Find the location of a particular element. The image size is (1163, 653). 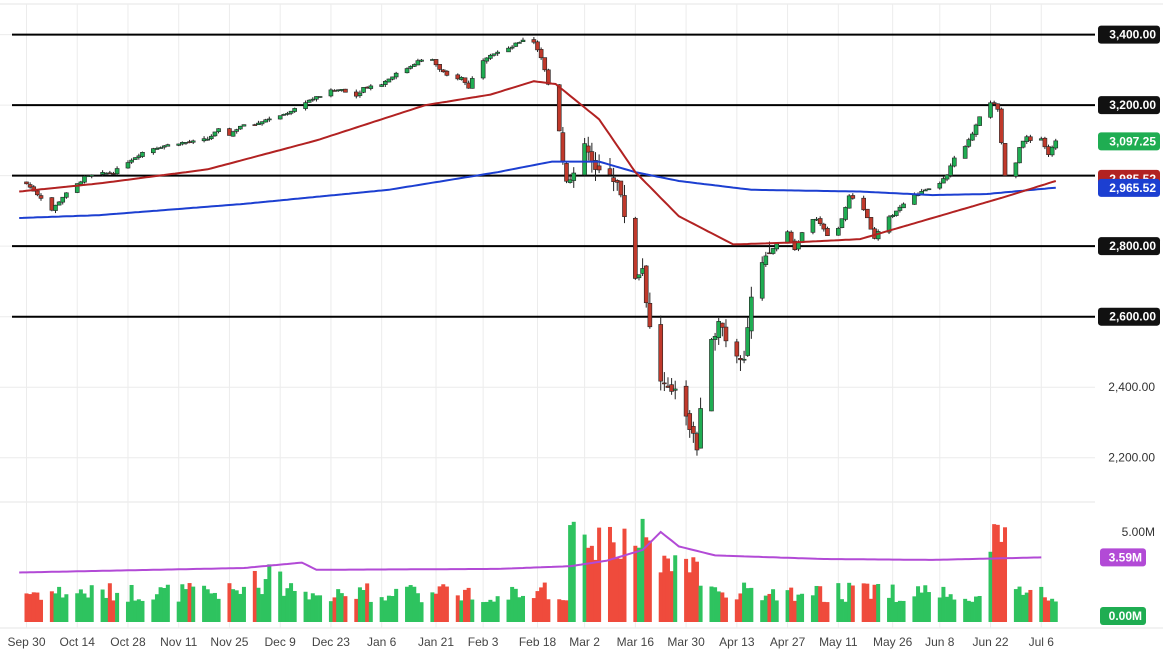

x-tick-label: Dec 9 is located at coordinates (281, 642).